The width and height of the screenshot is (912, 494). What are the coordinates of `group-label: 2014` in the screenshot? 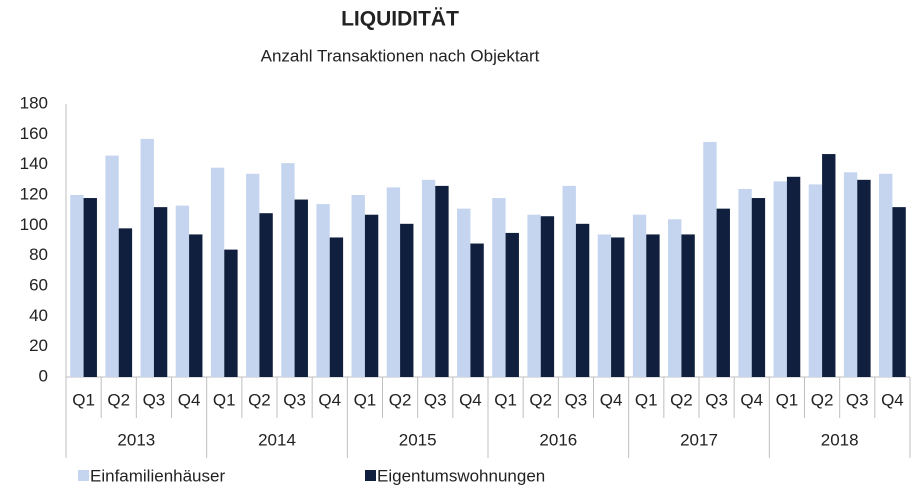 It's located at (277, 439).